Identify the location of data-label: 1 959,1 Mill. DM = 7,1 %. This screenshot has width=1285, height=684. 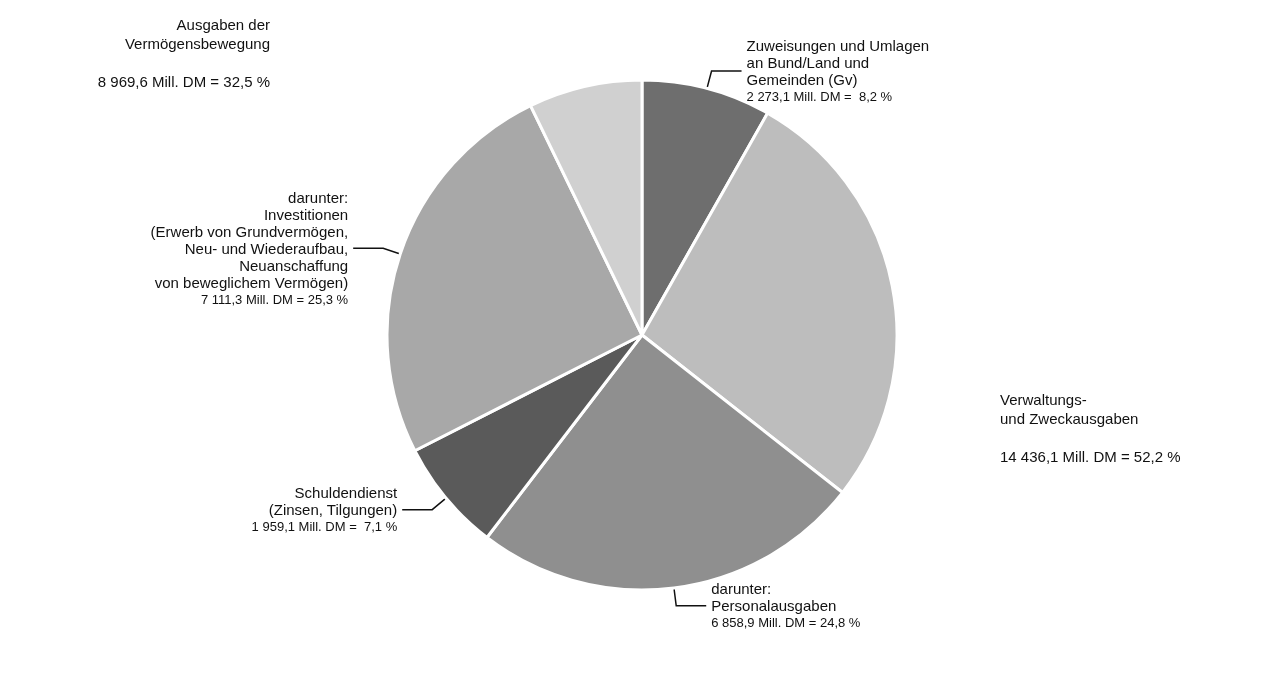
(324, 527).